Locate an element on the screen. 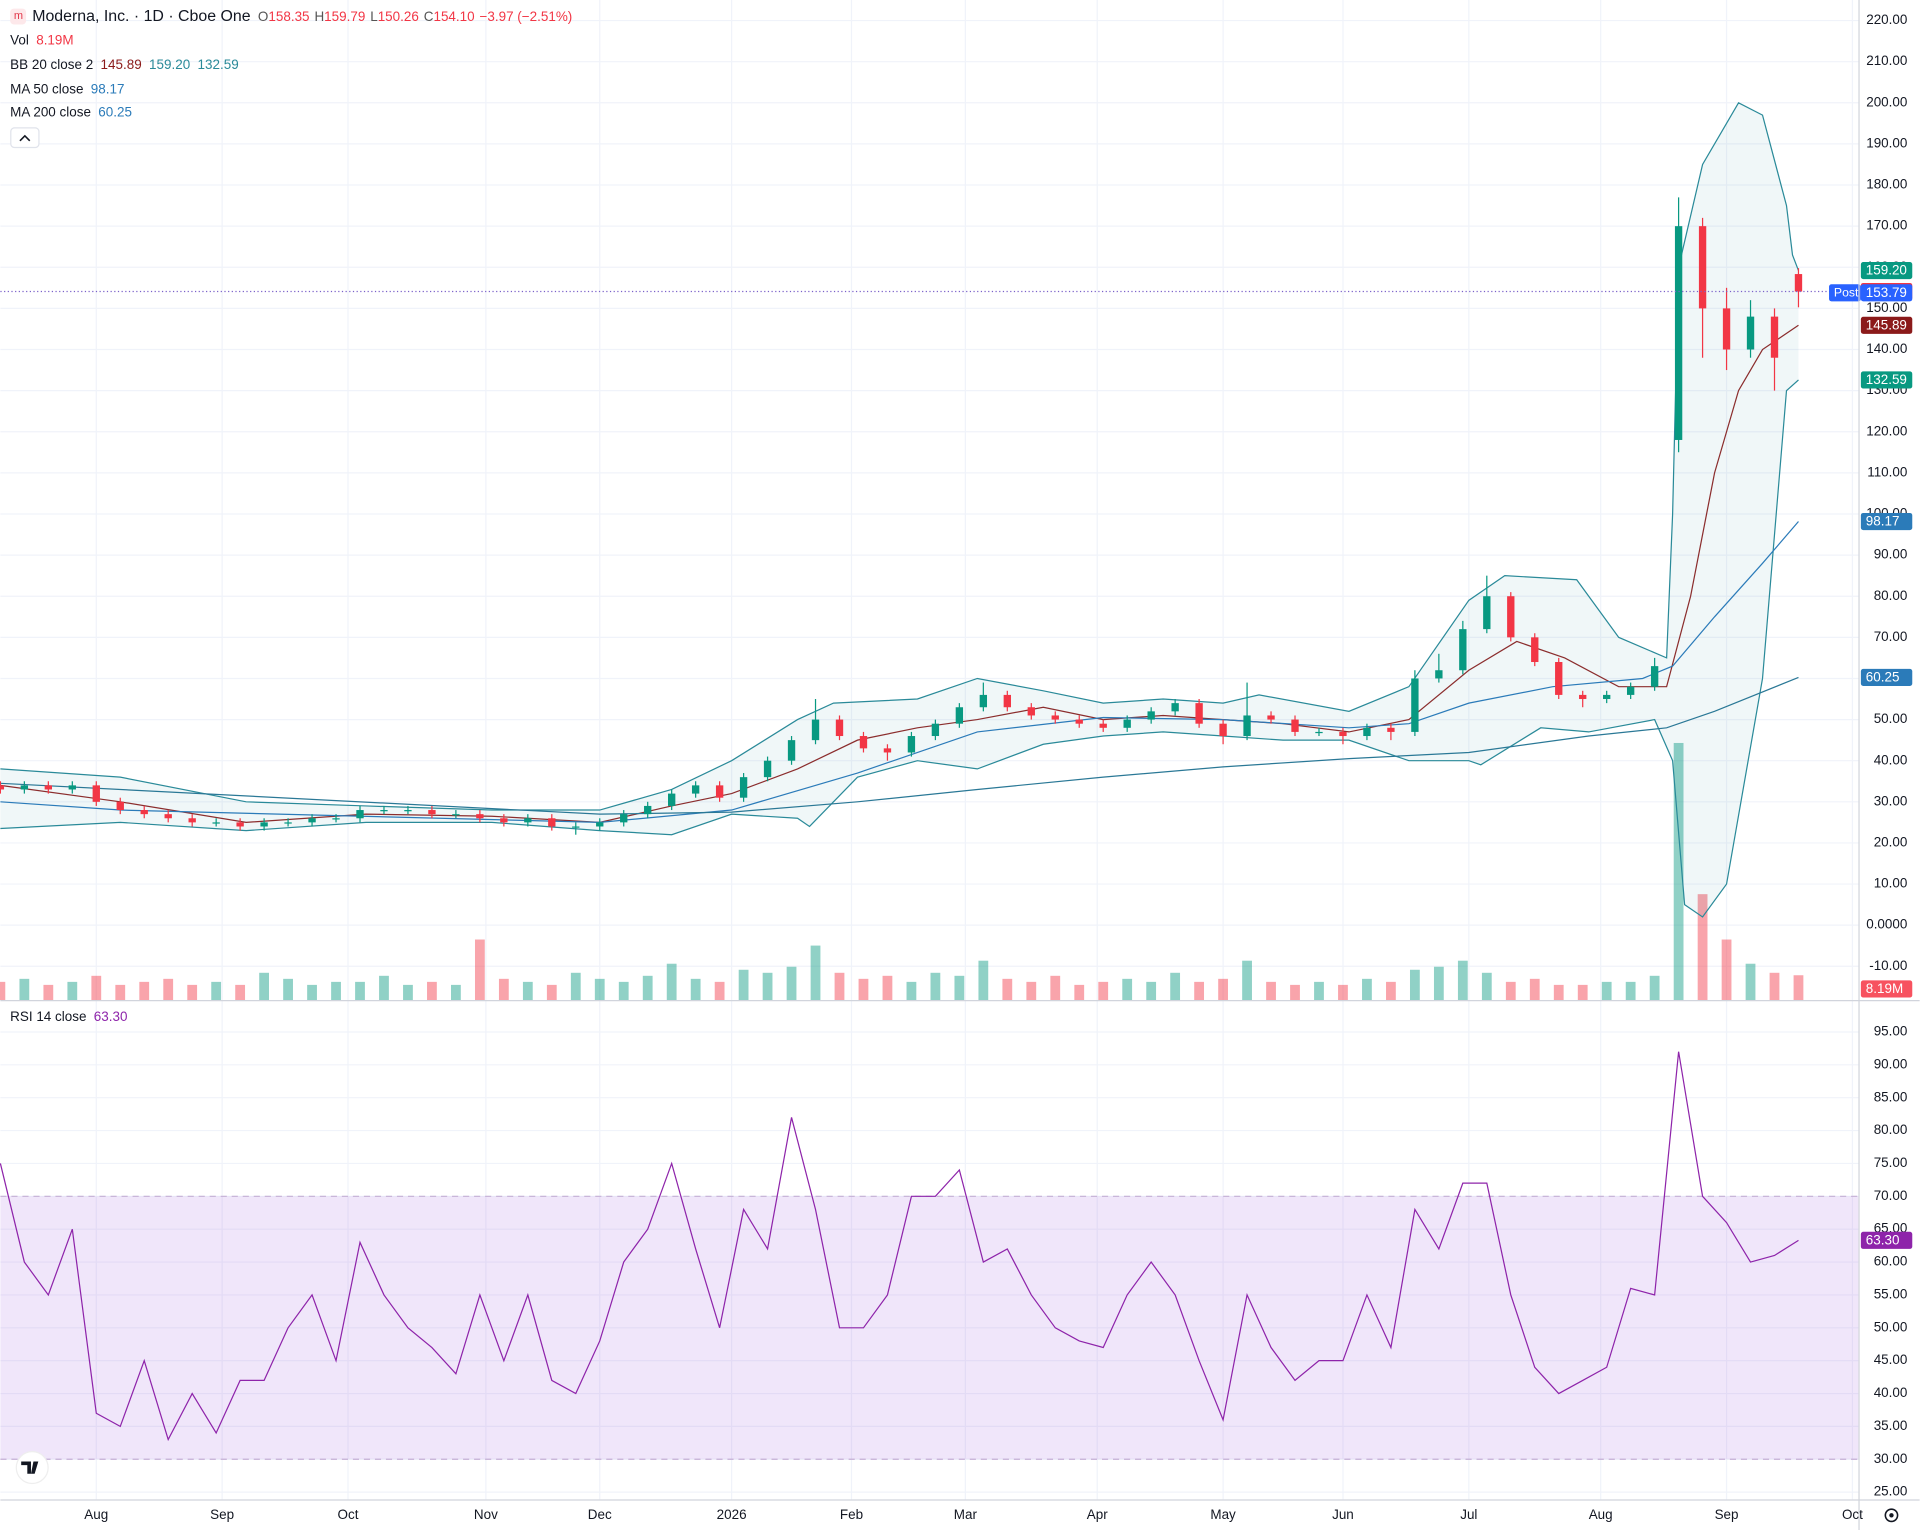 The width and height of the screenshot is (1920, 1530). volume-badge is located at coordinates (1886, 989).